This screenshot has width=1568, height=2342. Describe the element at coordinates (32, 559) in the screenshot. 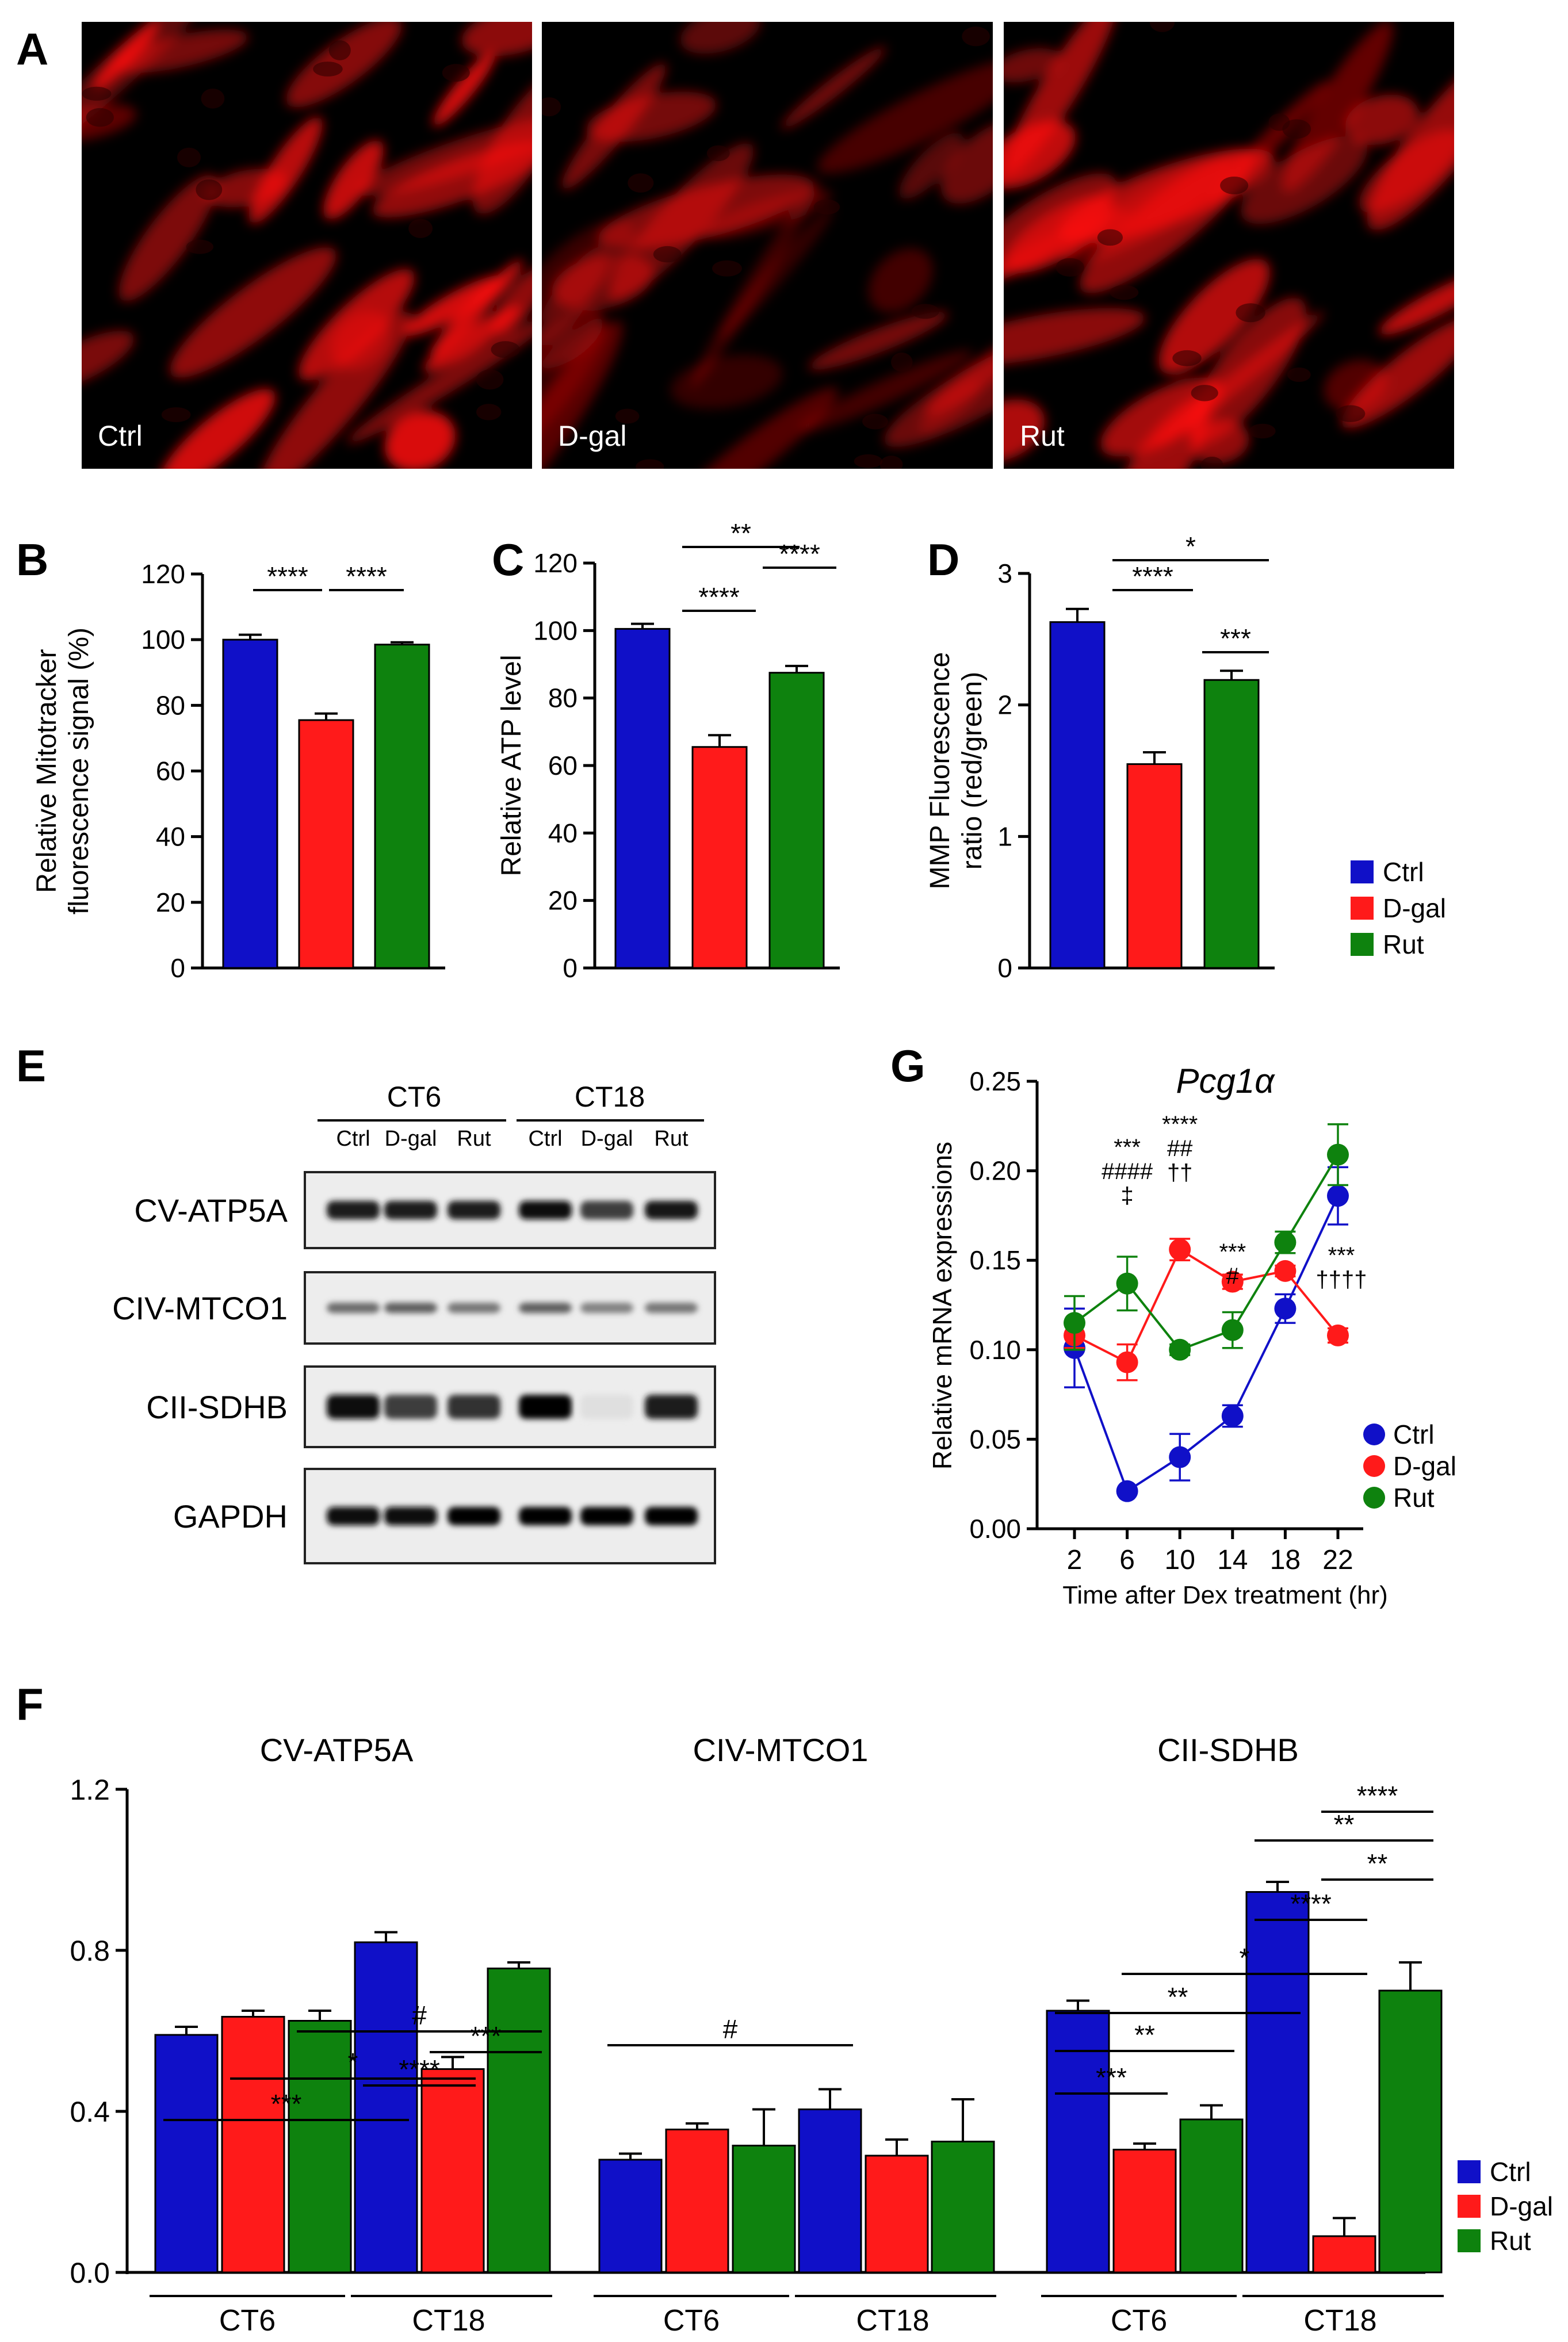

I see `panel-label-b: B` at that location.